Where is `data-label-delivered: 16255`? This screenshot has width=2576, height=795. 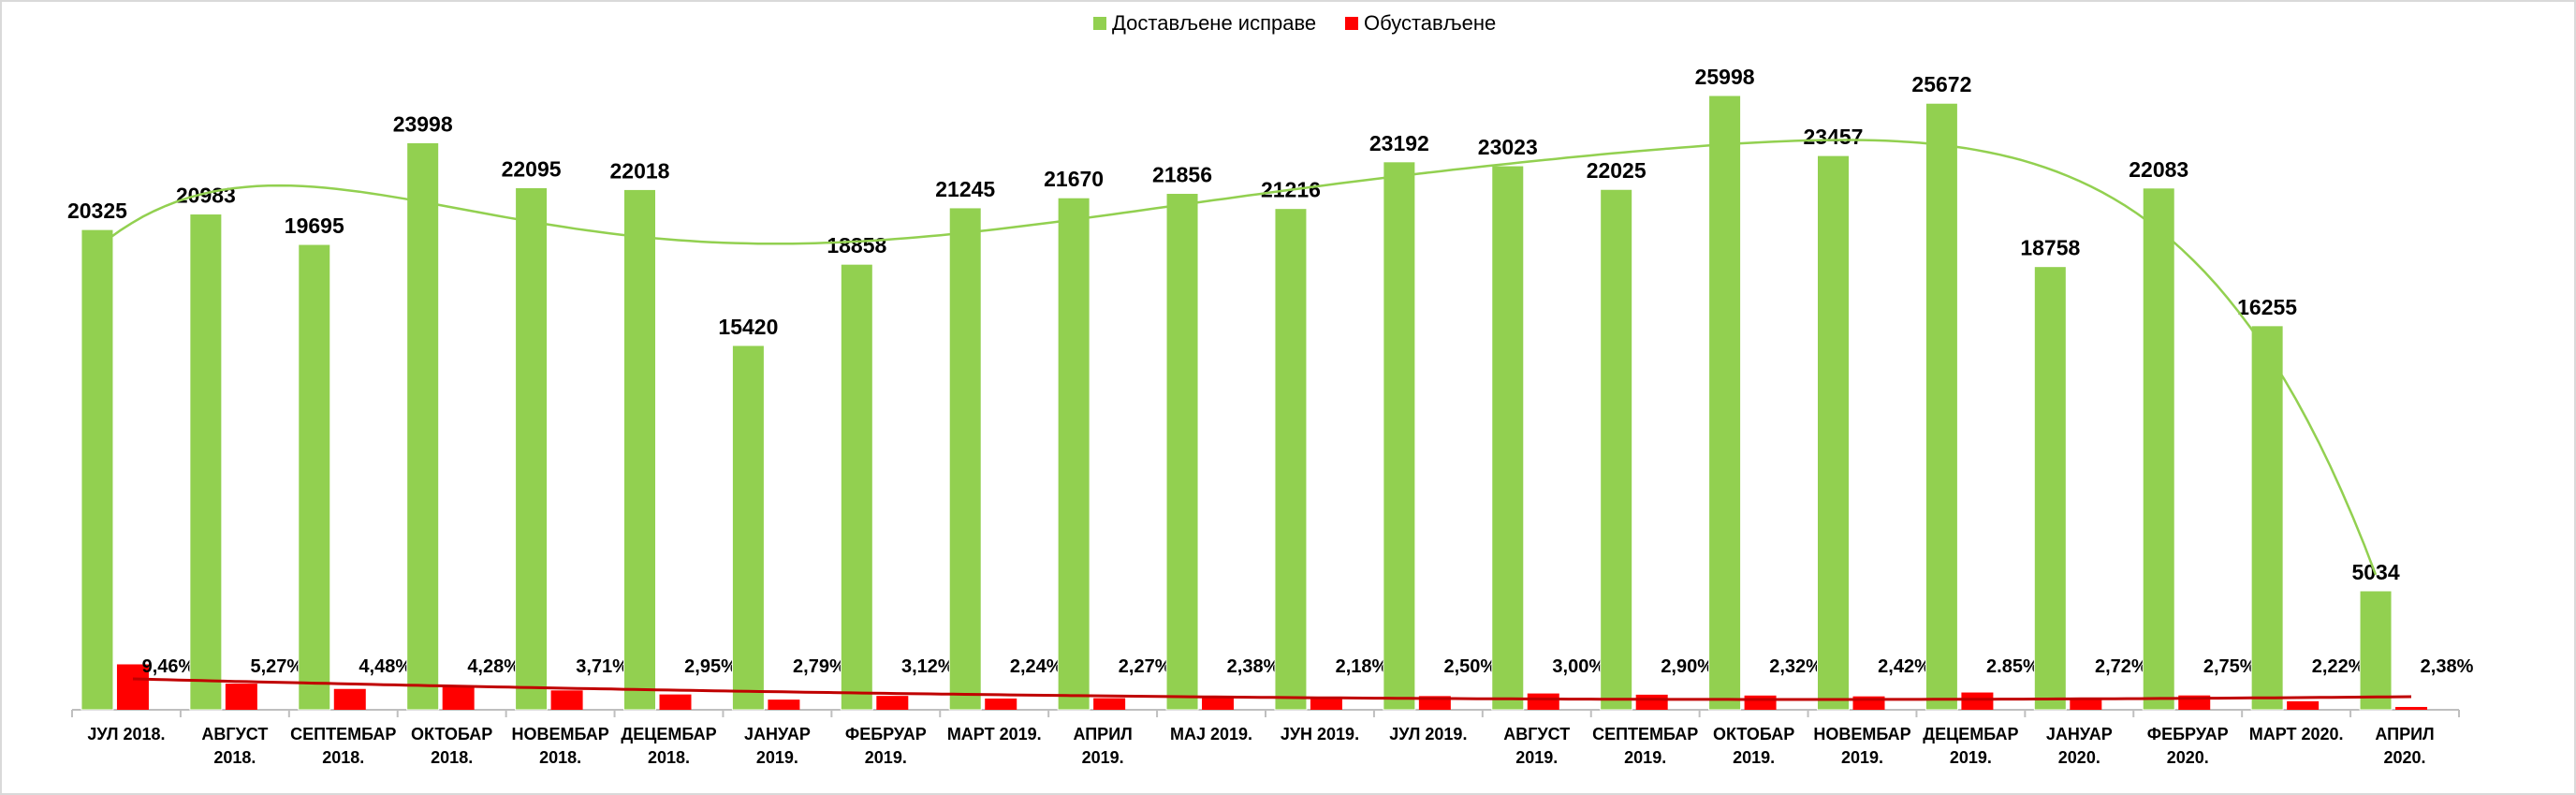 data-label-delivered: 16255 is located at coordinates (2267, 307).